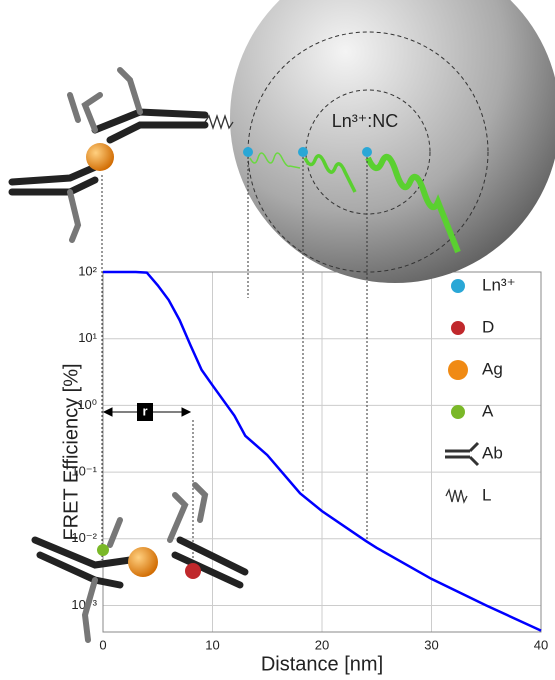  Describe the element at coordinates (492, 452) in the screenshot. I see `legend-label: Ab` at that location.